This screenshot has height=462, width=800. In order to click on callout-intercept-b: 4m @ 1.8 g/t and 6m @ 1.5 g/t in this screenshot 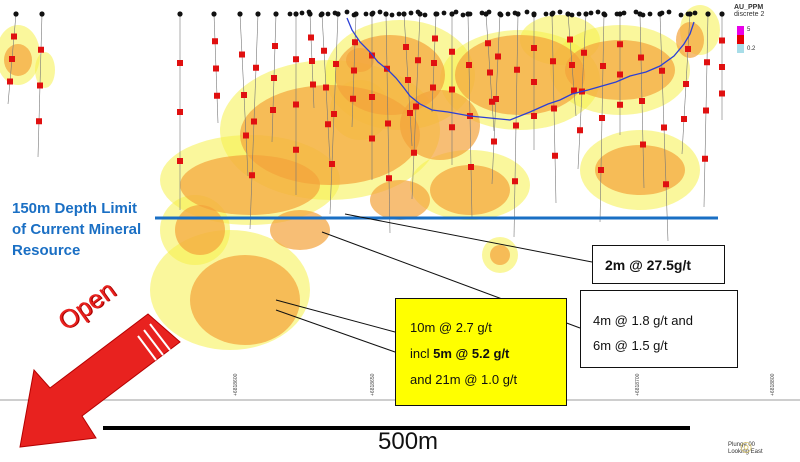, I will do `click(659, 329)`.